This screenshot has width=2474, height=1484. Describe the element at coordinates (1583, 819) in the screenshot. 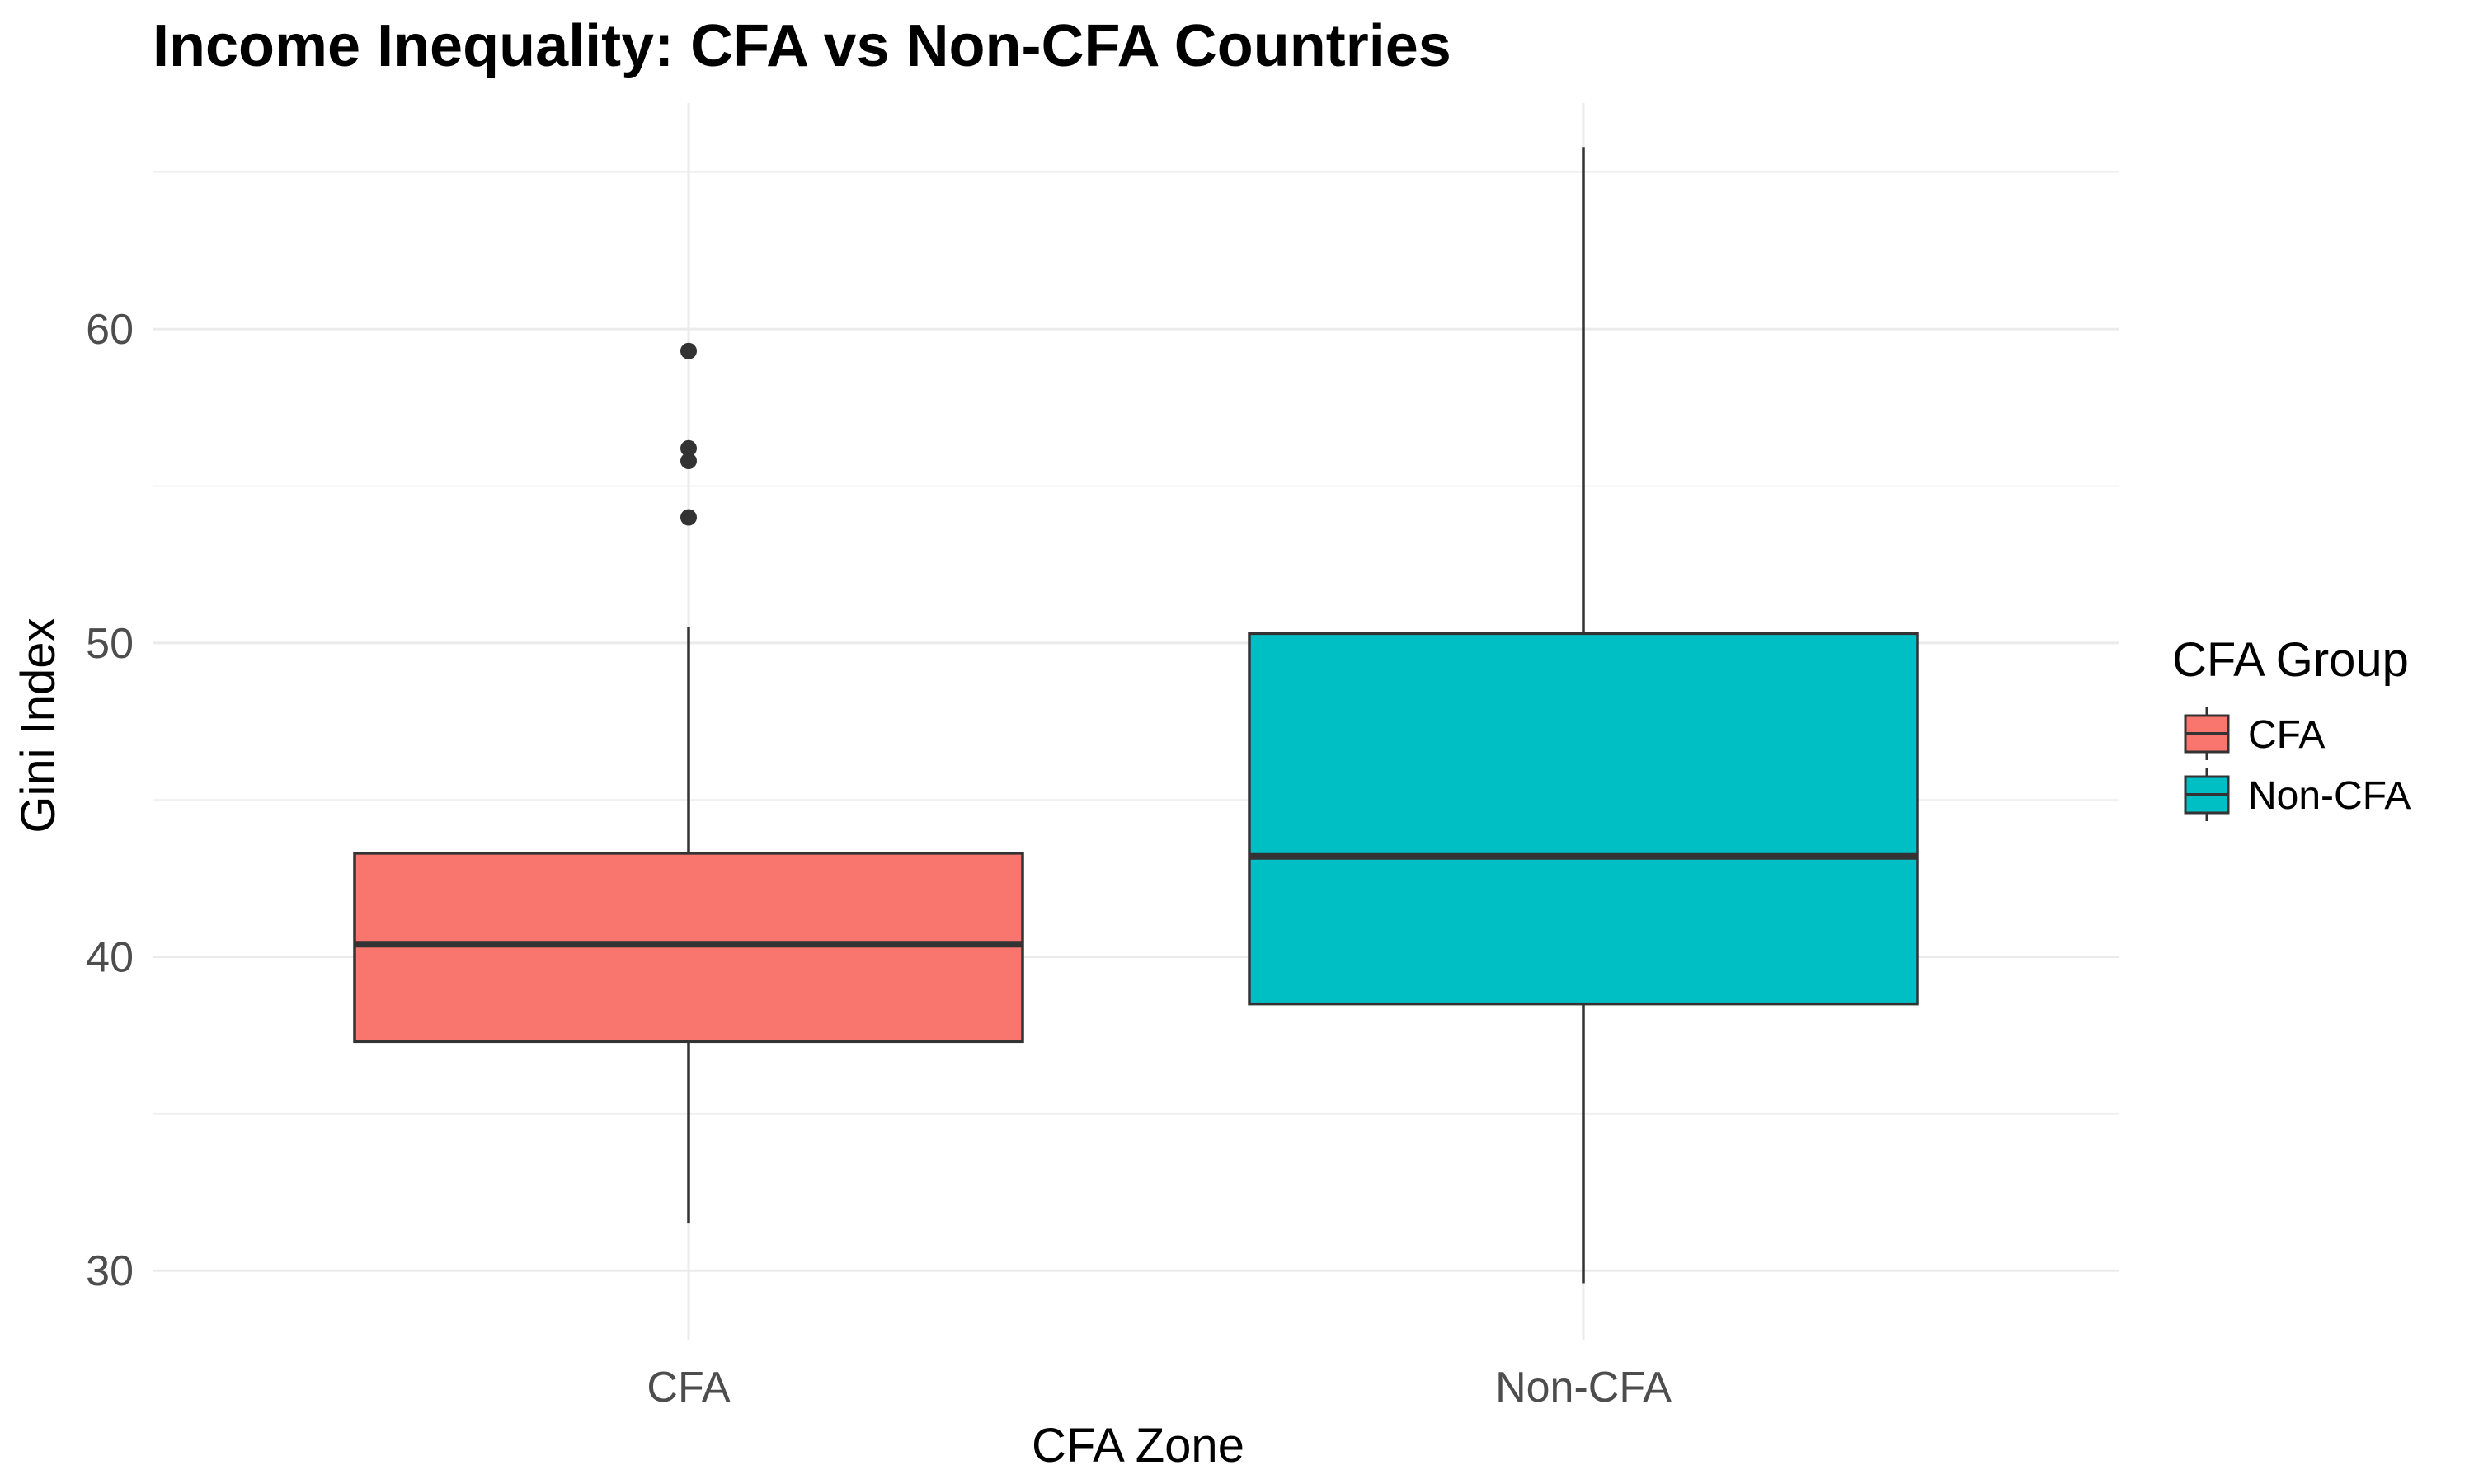

I see `iqr-box` at that location.